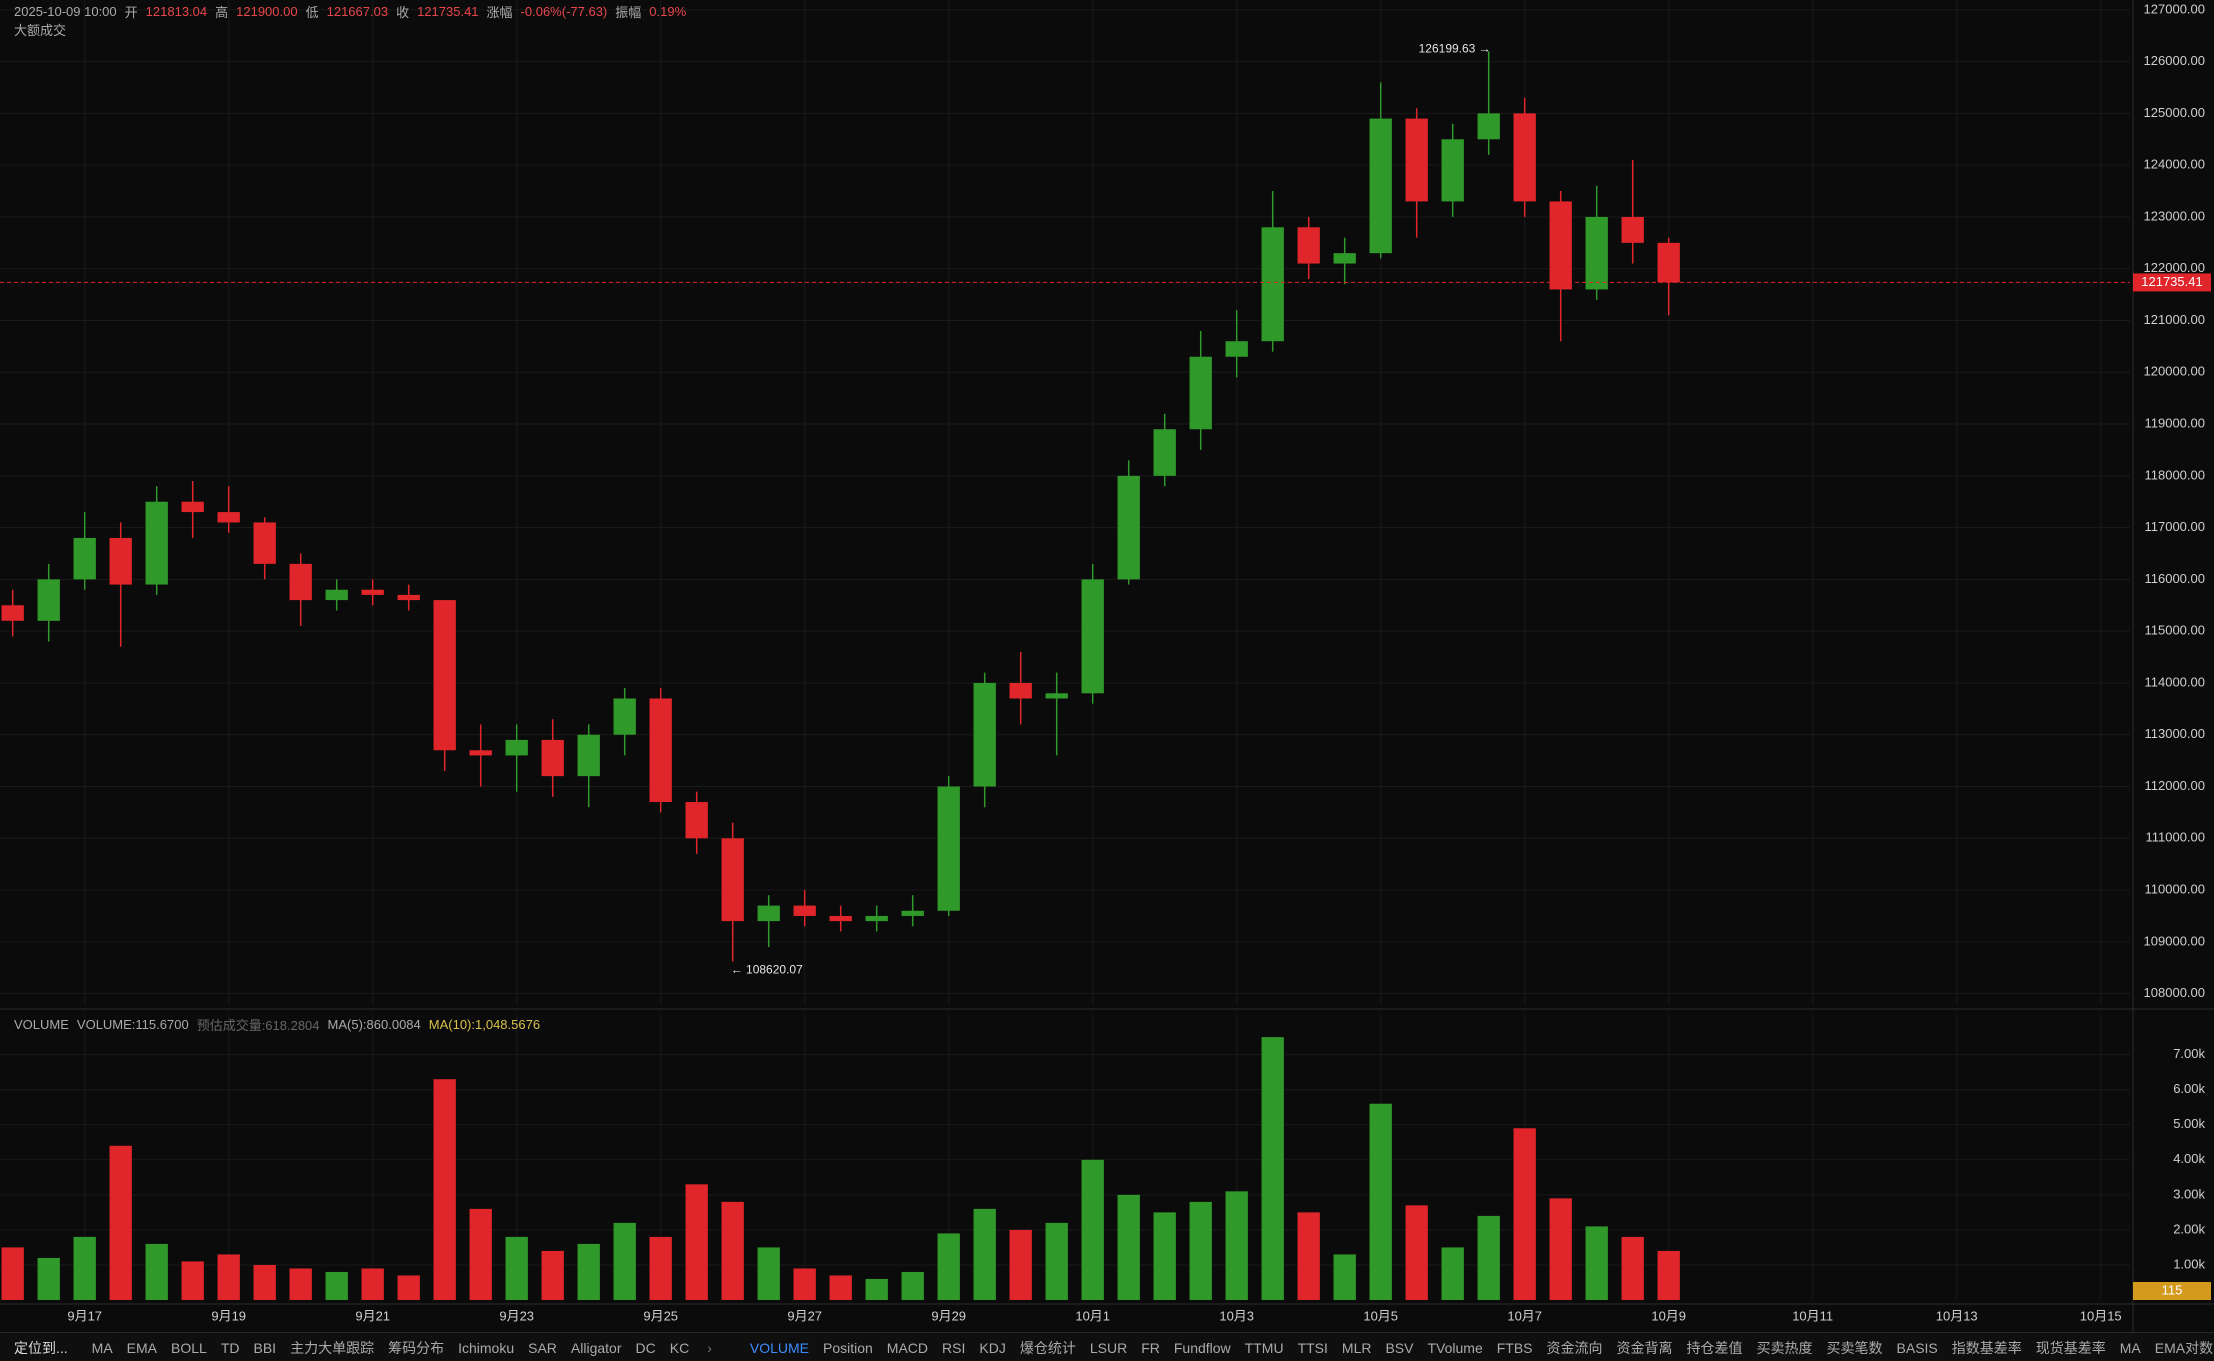 This screenshot has height=1361, width=2214. What do you see at coordinates (1047, 1347) in the screenshot?
I see `sub-indicator-button: 爆仓统计` at bounding box center [1047, 1347].